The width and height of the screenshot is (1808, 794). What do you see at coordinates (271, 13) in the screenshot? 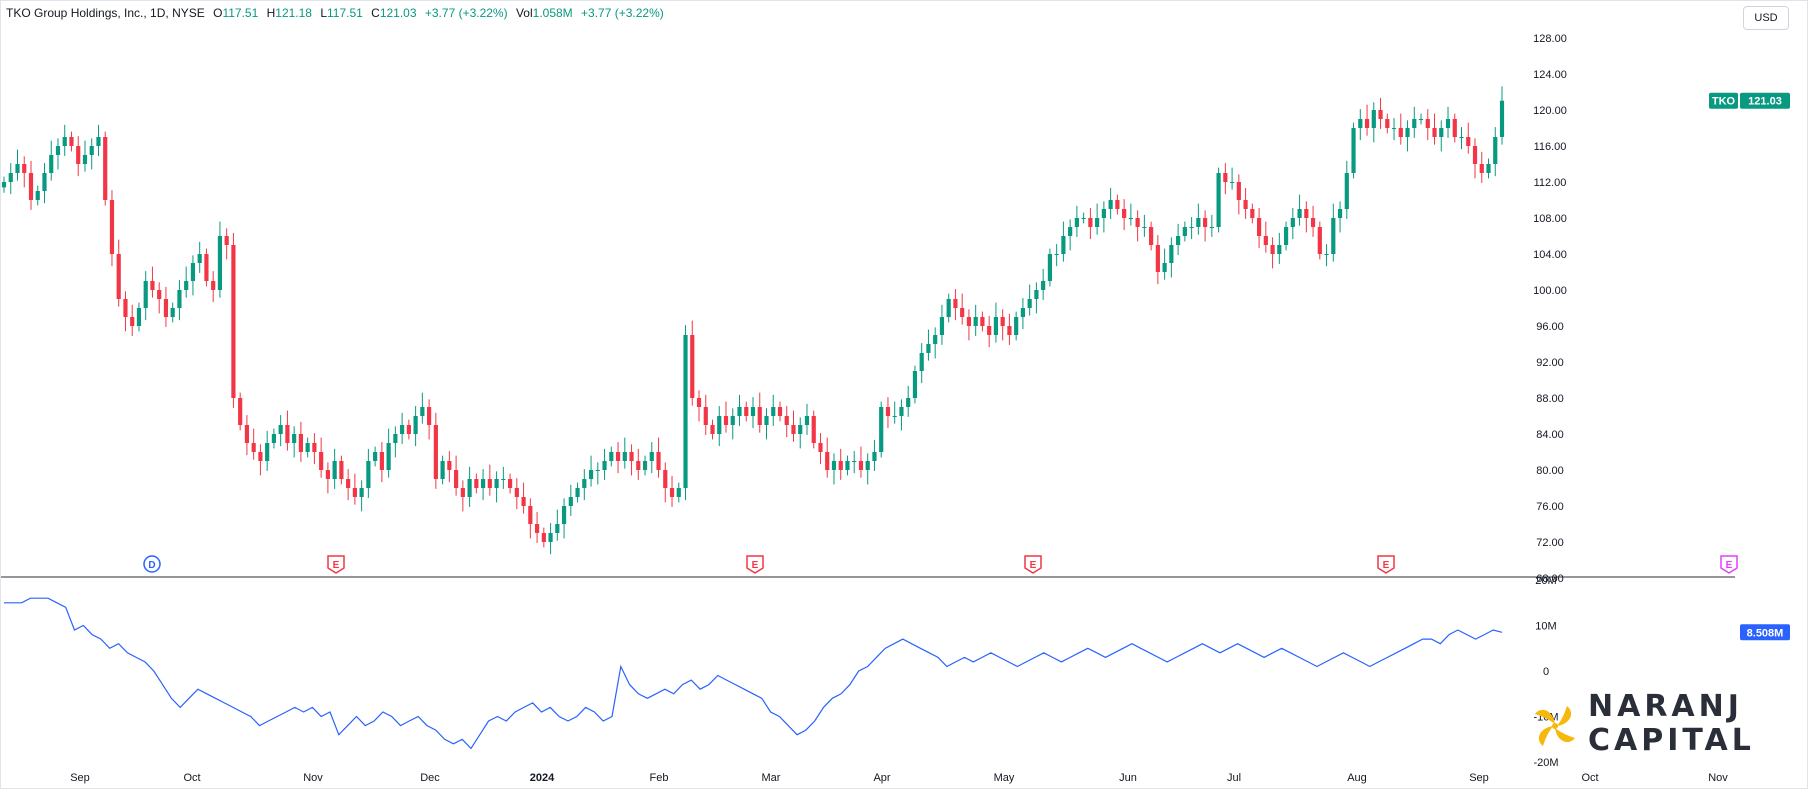
I see `legend-high-label: H` at bounding box center [271, 13].